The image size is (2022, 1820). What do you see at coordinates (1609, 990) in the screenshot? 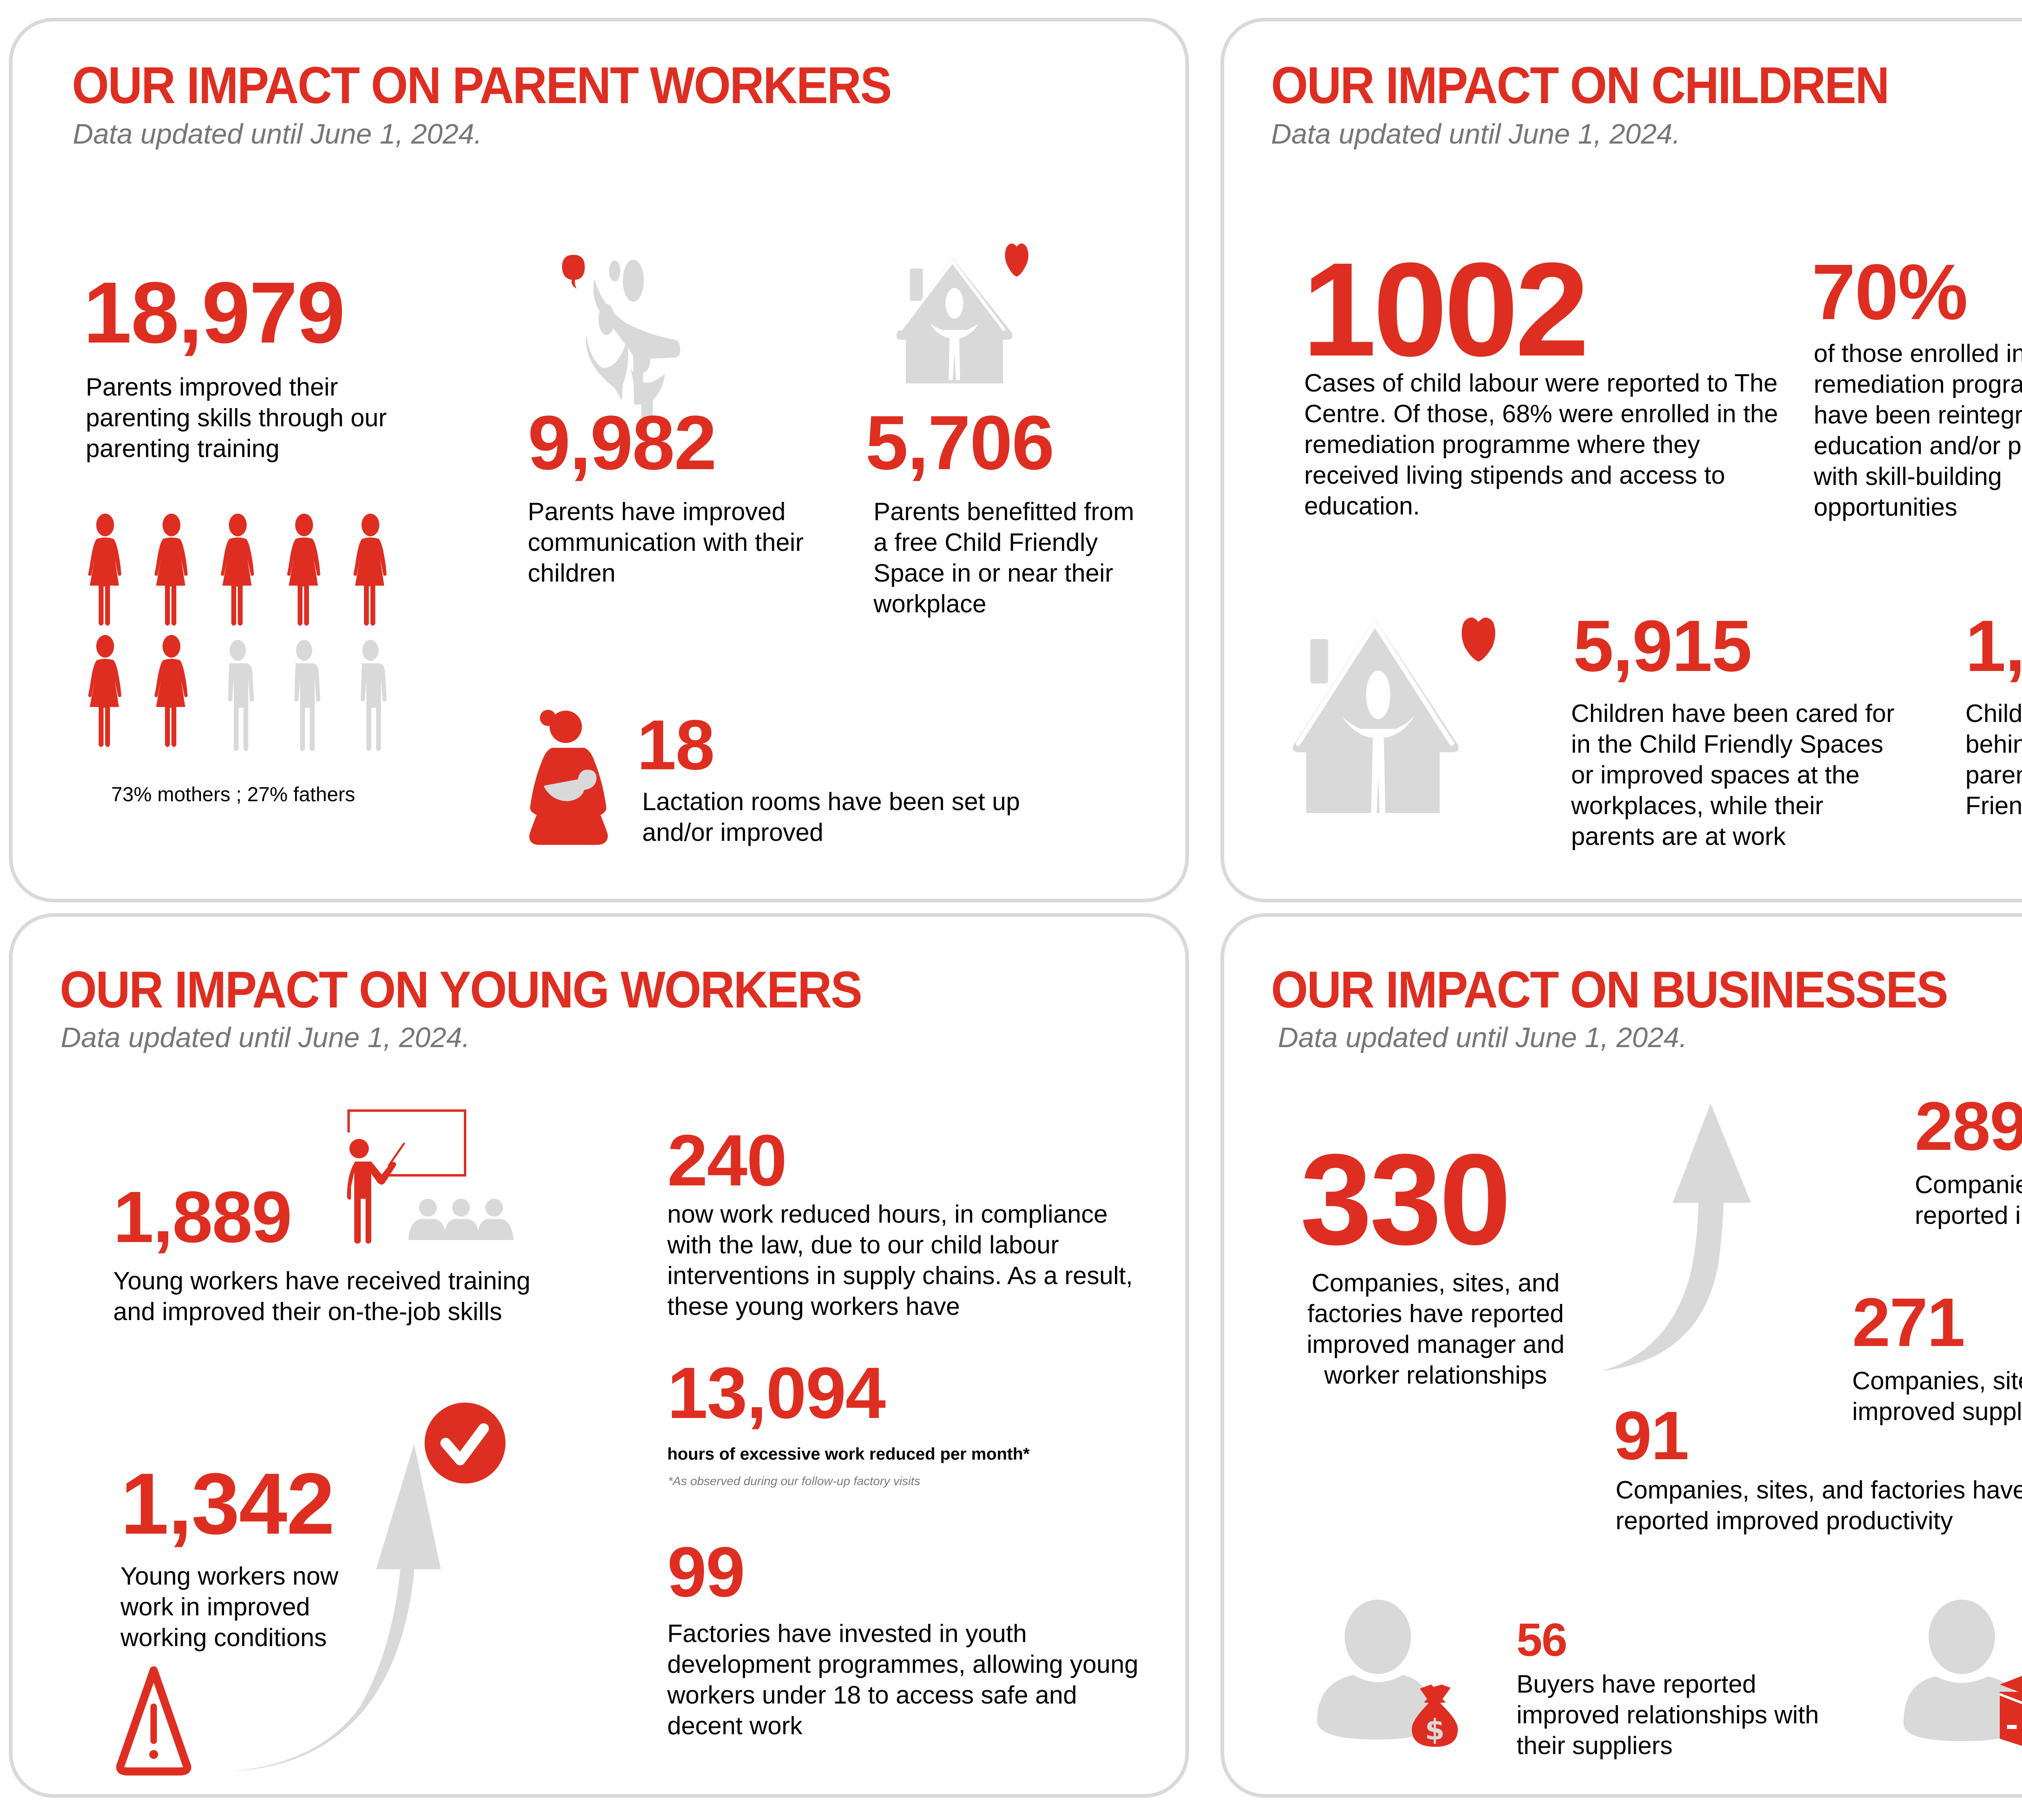
I see `panel-title: OUR IMPACT ON BUSINESSES` at bounding box center [1609, 990].